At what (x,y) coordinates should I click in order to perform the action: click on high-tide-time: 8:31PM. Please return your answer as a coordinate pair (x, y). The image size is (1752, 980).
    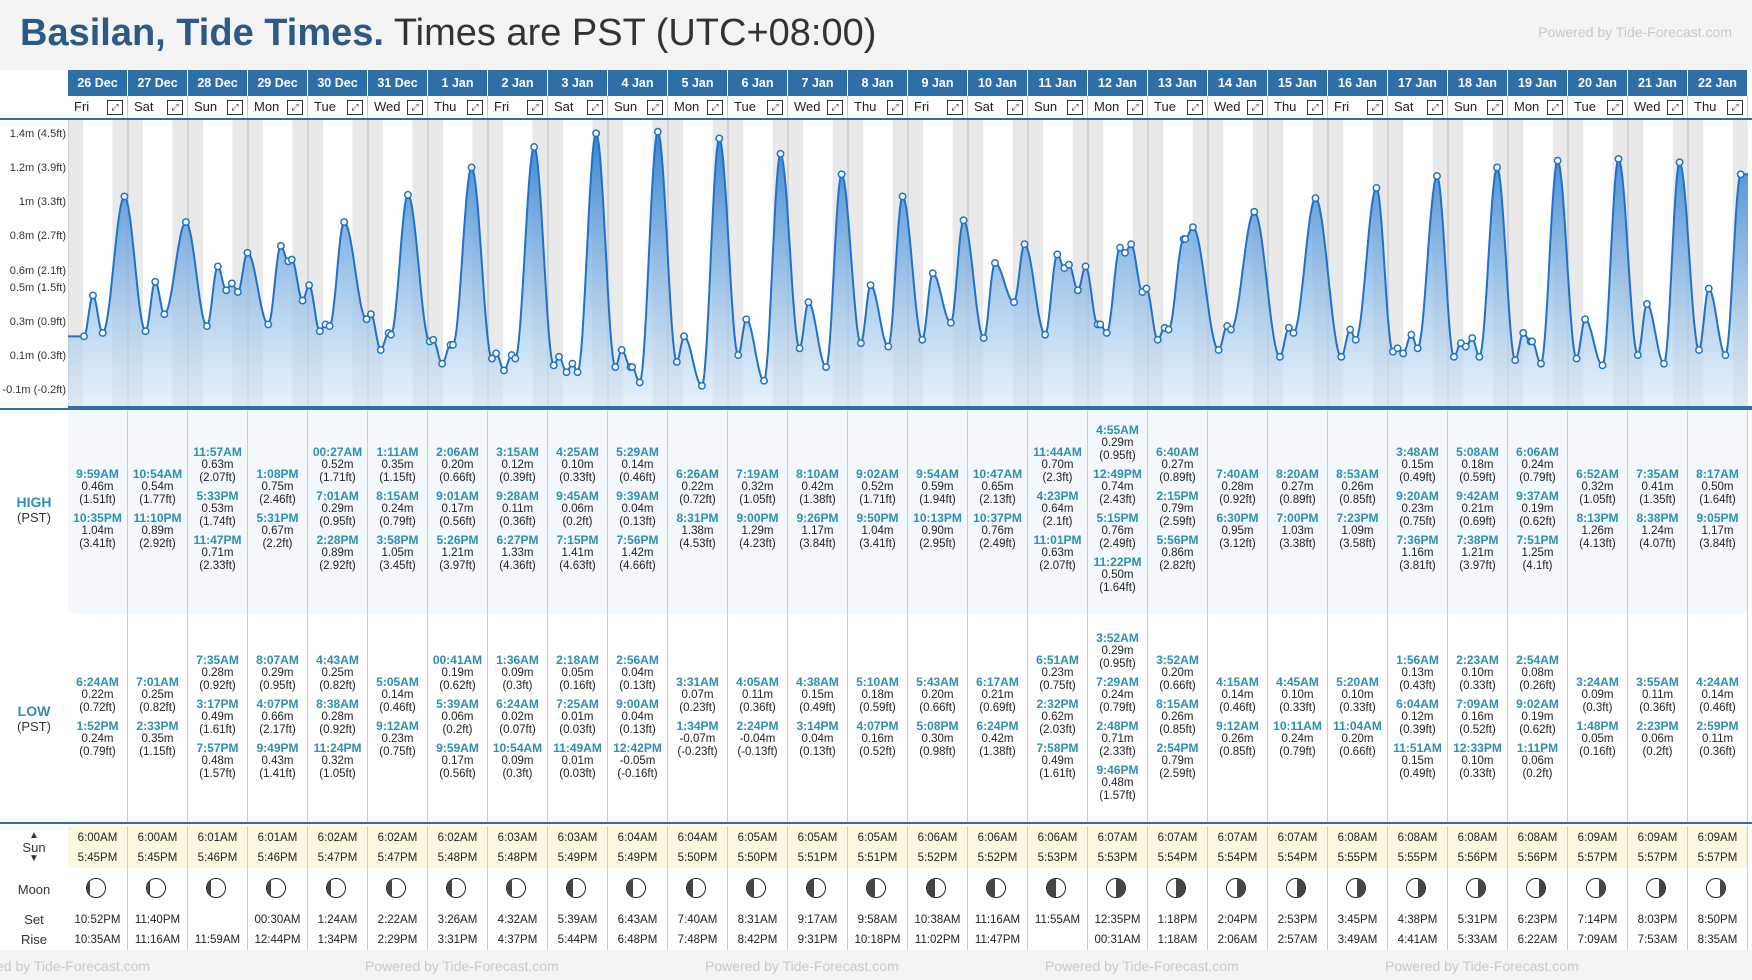
    Looking at the image, I should click on (697, 517).